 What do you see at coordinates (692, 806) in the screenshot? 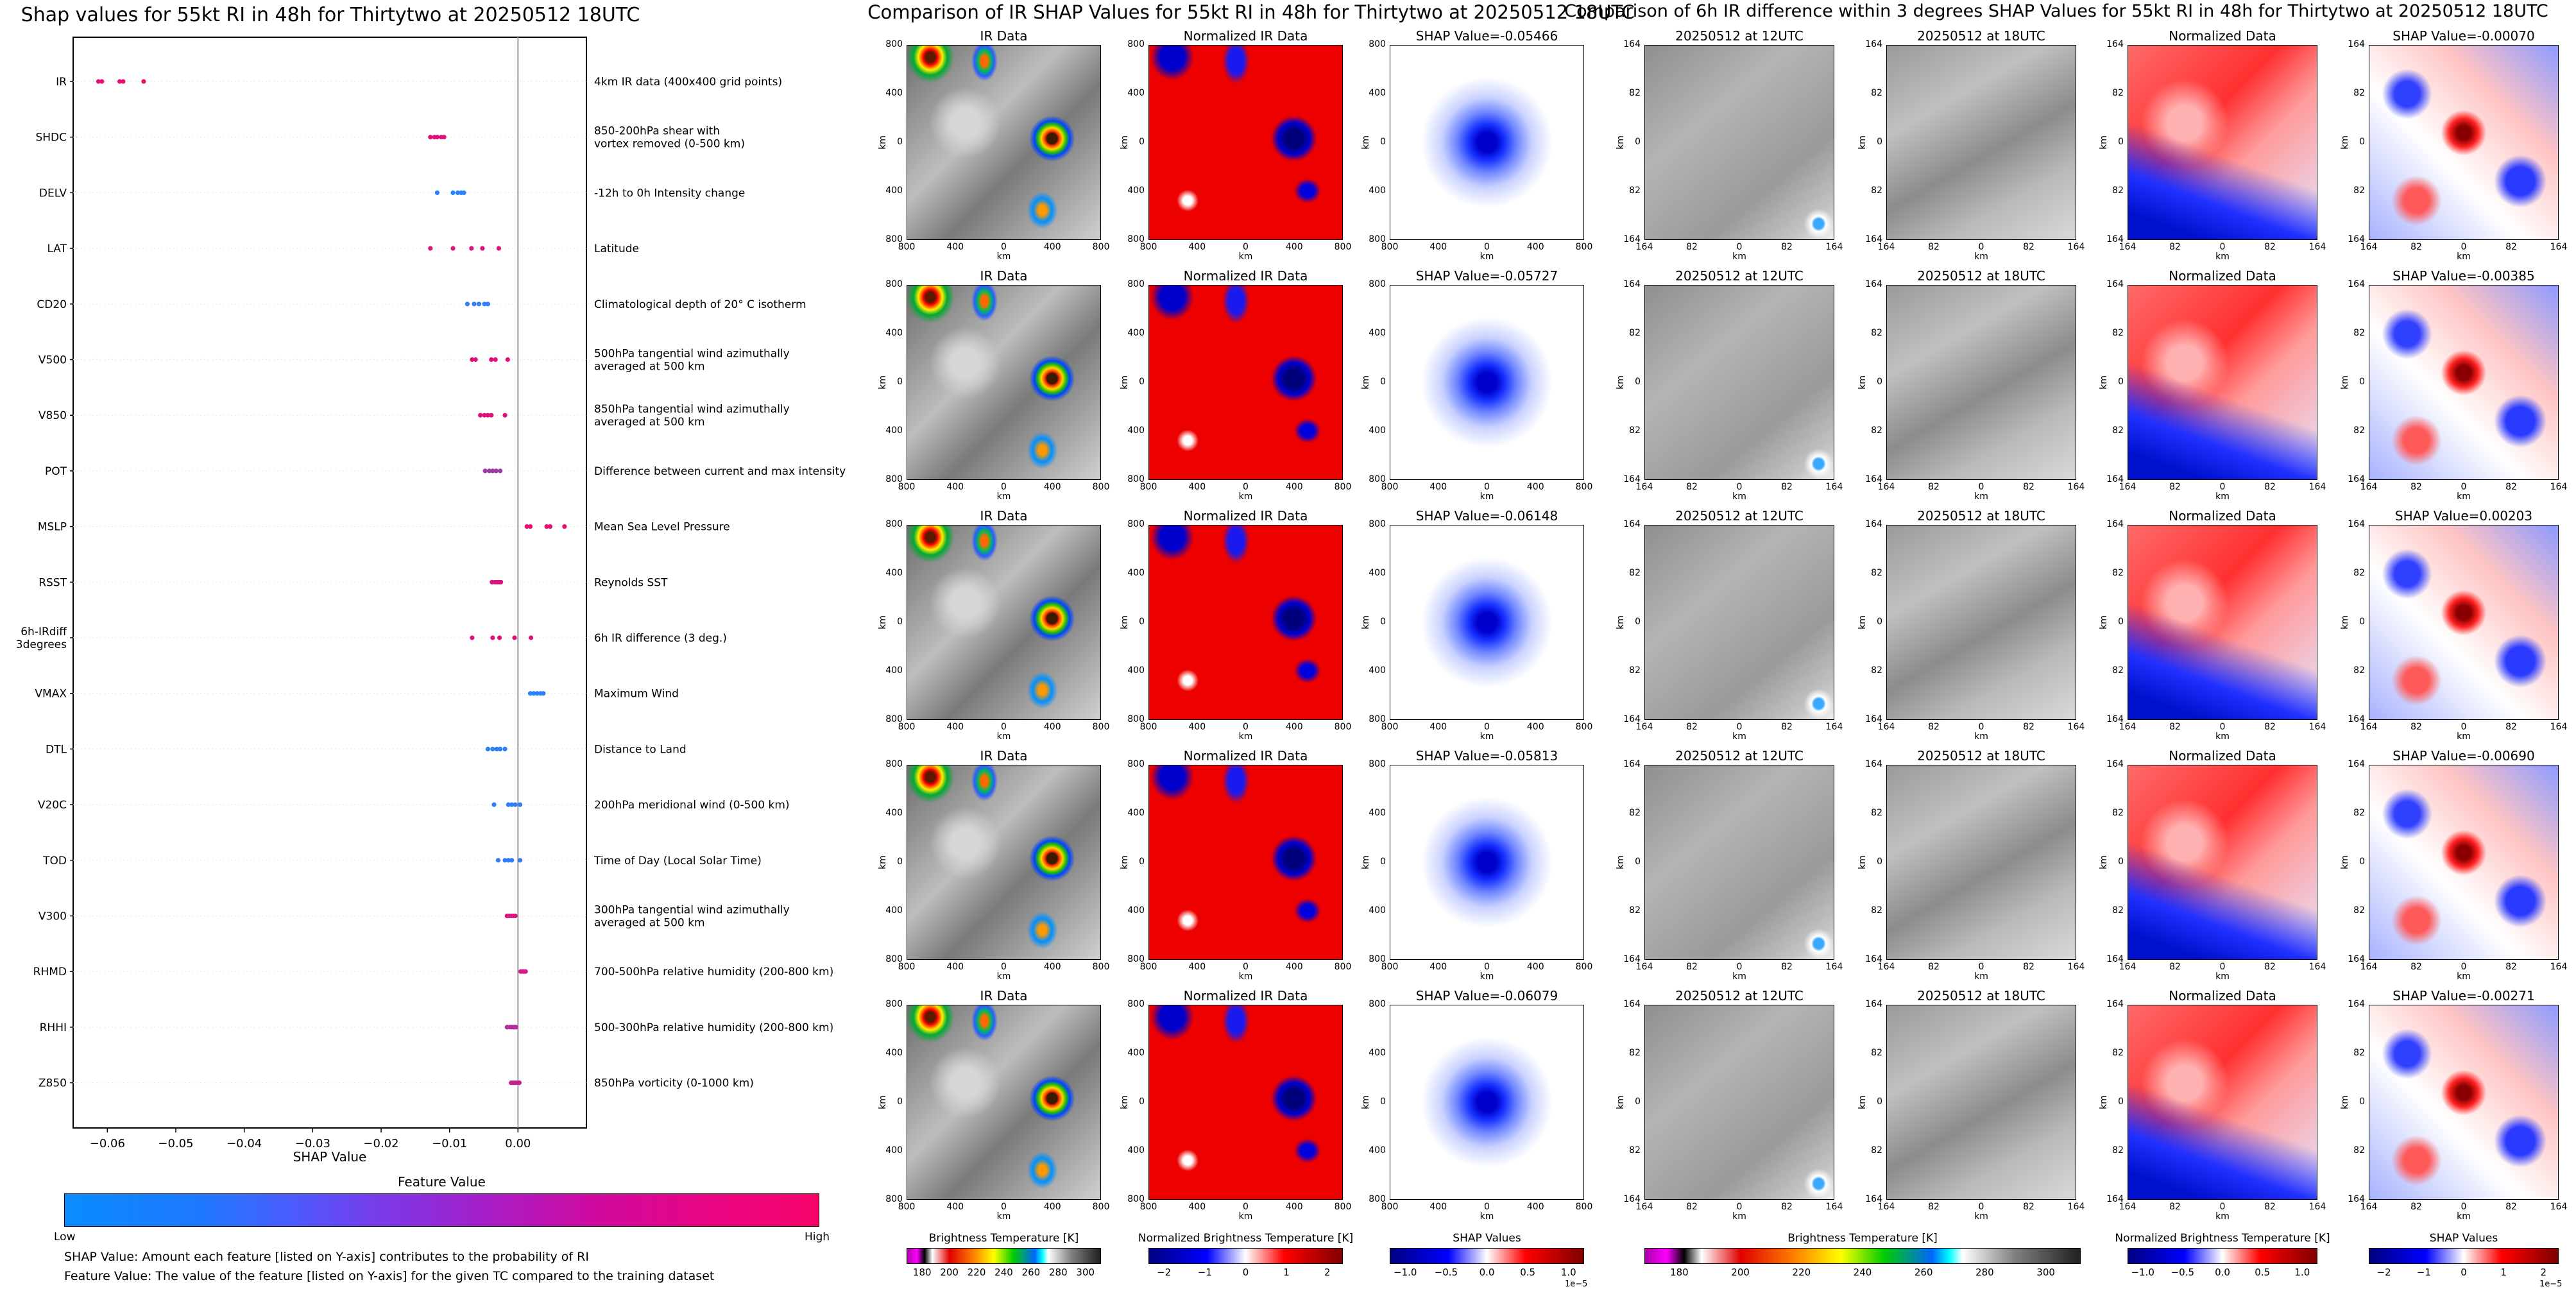
I see `feature-description: 200hPa meridional wind (0-500 km)` at bounding box center [692, 806].